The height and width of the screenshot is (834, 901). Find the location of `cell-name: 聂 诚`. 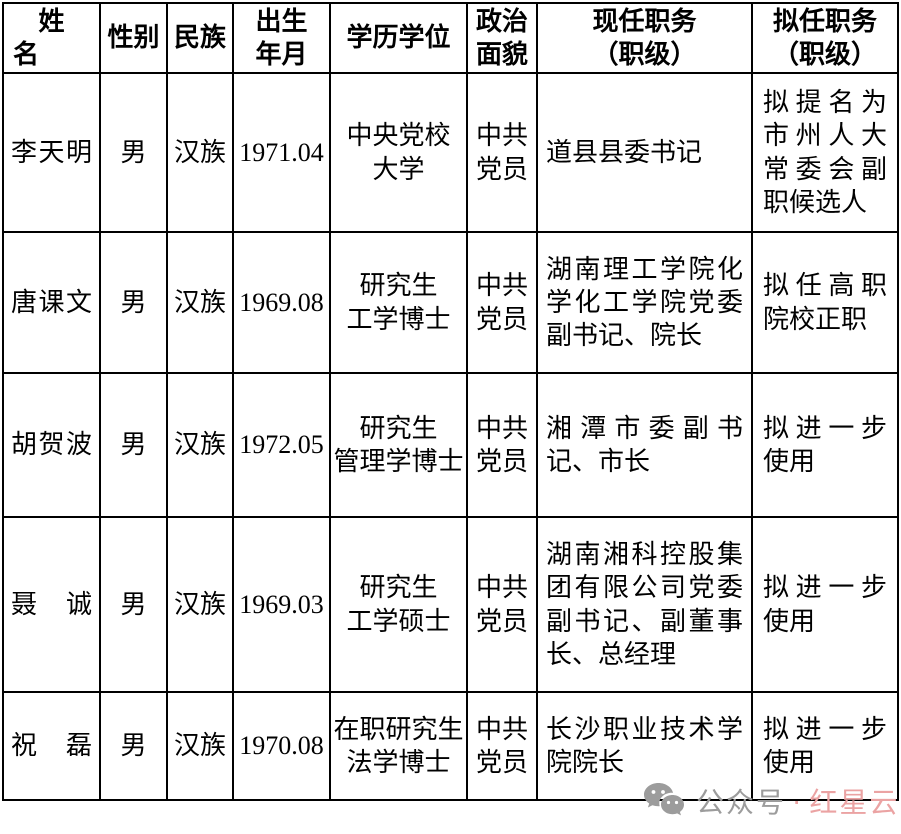

cell-name: 聂 诚 is located at coordinates (51, 604).